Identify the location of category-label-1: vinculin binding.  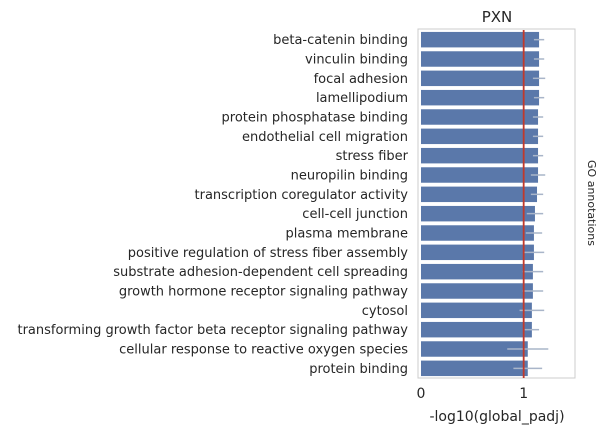
(356, 60).